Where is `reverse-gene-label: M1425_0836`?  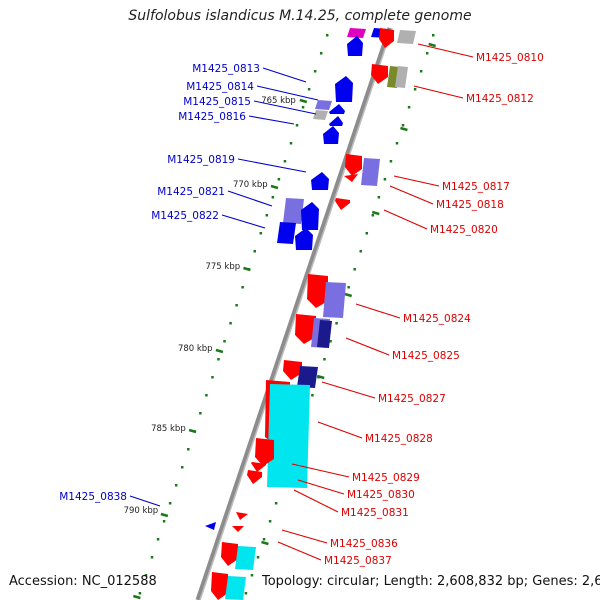
reverse-gene-label: M1425_0836 is located at coordinates (364, 544).